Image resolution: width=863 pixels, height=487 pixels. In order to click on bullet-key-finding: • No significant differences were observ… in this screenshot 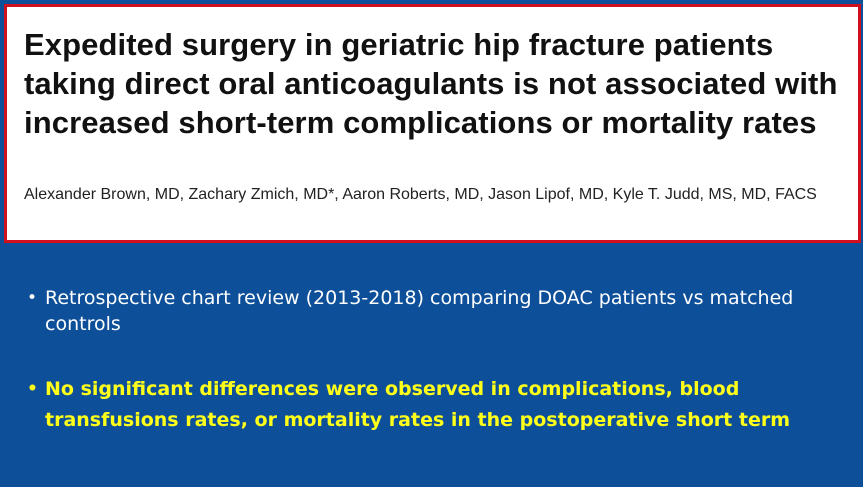, I will do `click(437, 405)`.